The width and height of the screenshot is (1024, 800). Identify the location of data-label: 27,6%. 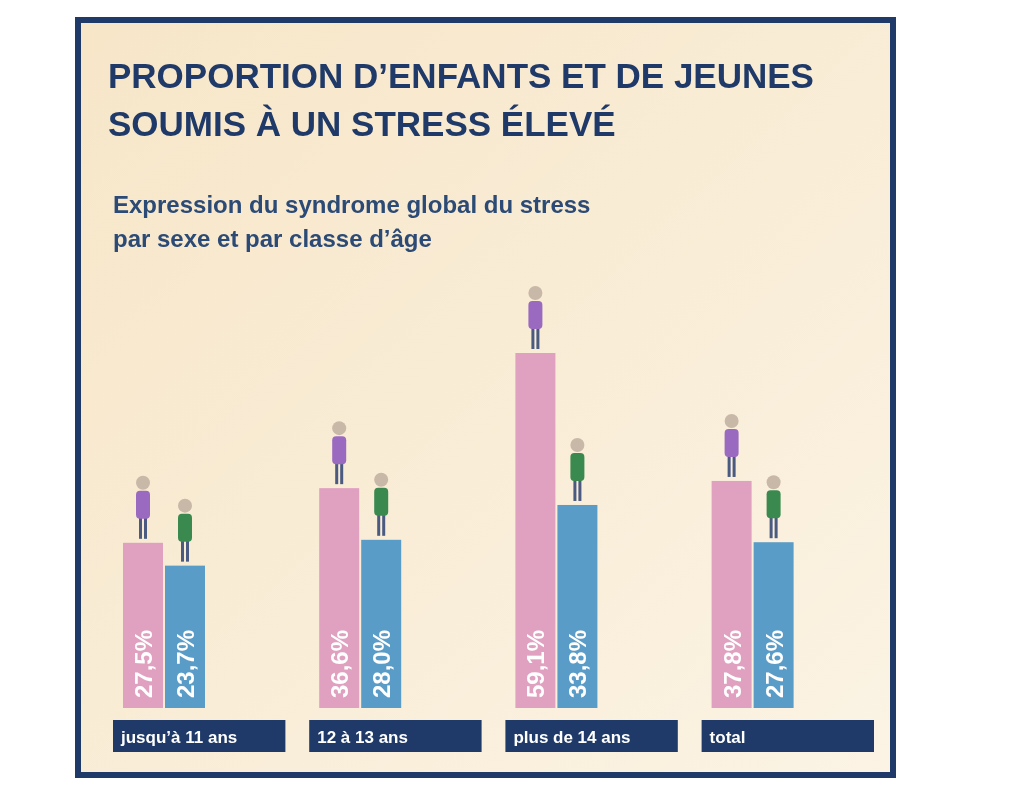
(774, 663).